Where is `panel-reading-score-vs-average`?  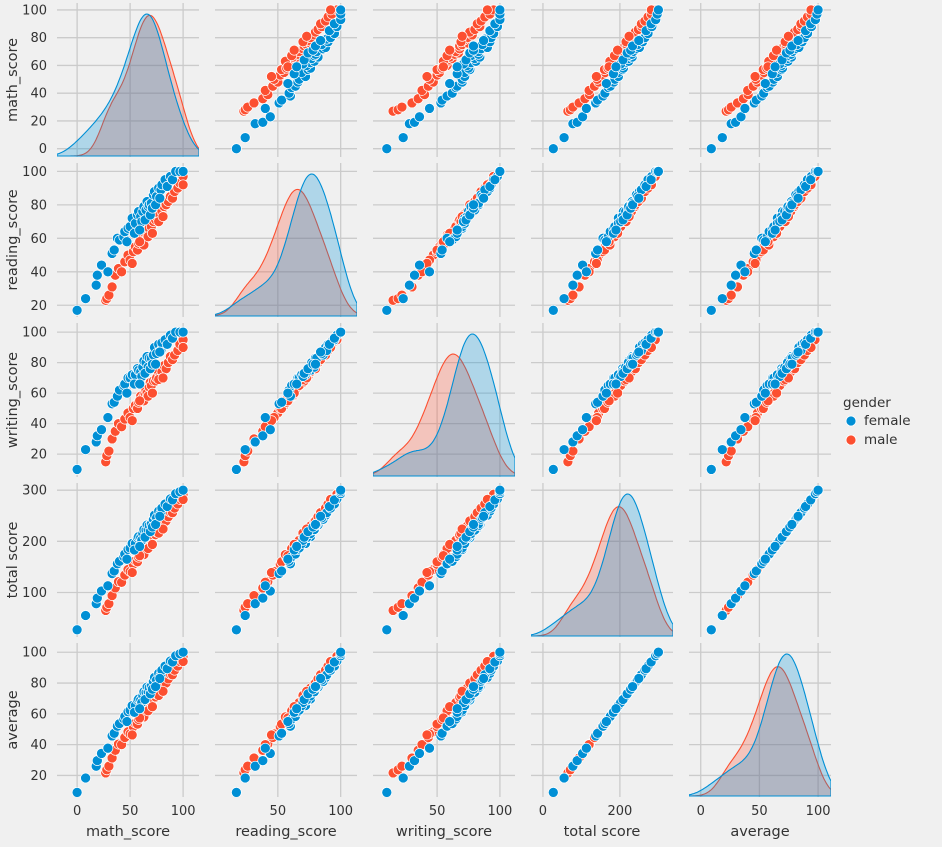 panel-reading-score-vs-average is located at coordinates (760, 240).